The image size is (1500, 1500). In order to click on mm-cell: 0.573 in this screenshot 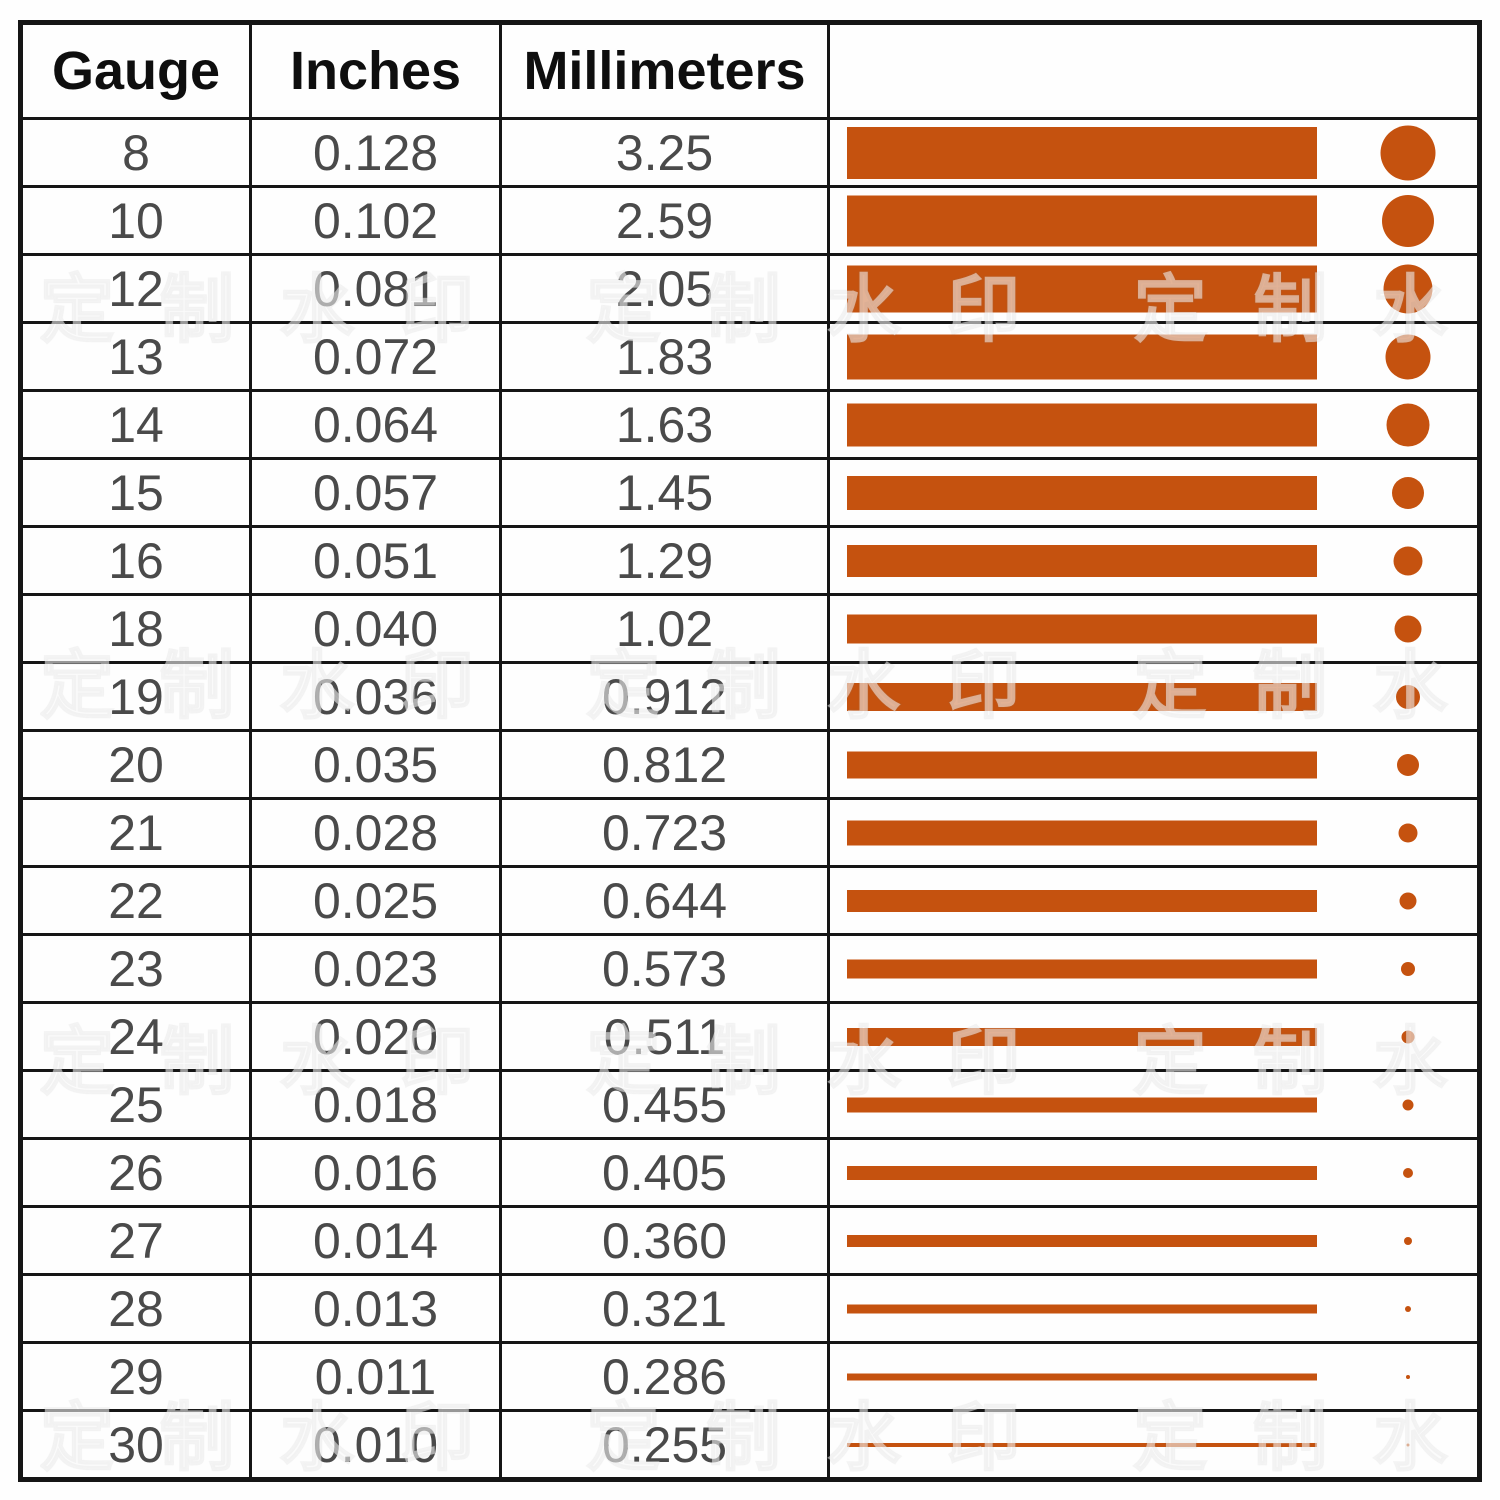, I will do `click(664, 968)`.